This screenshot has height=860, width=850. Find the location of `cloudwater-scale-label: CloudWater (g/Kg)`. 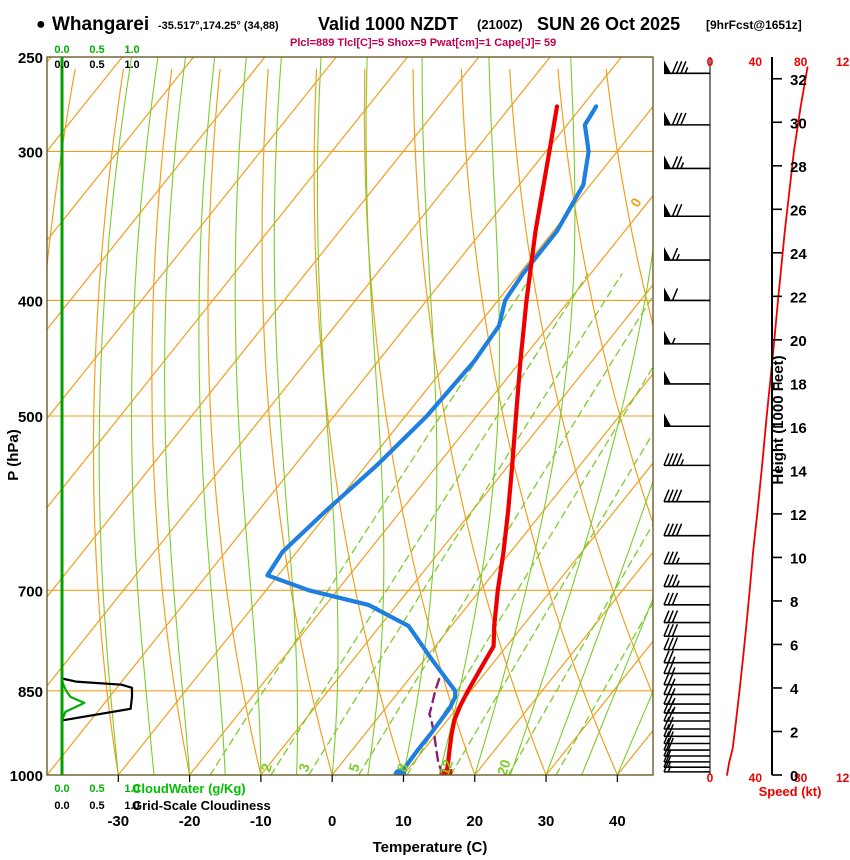

cloudwater-scale-label: CloudWater (g/Kg) is located at coordinates (189, 788).